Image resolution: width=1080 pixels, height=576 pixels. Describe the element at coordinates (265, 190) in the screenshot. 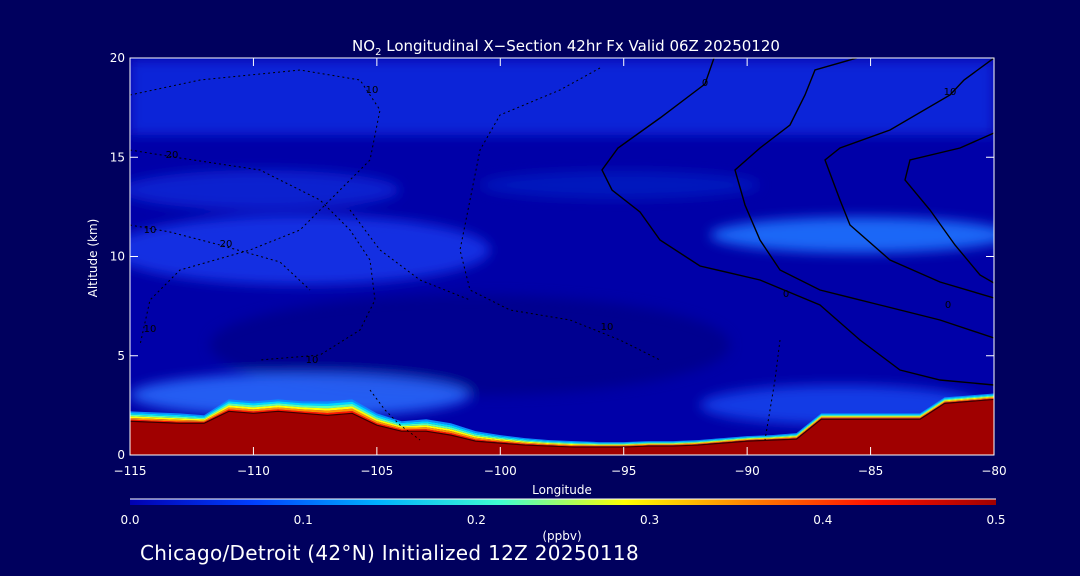

I see `mid-band-upper` at that location.